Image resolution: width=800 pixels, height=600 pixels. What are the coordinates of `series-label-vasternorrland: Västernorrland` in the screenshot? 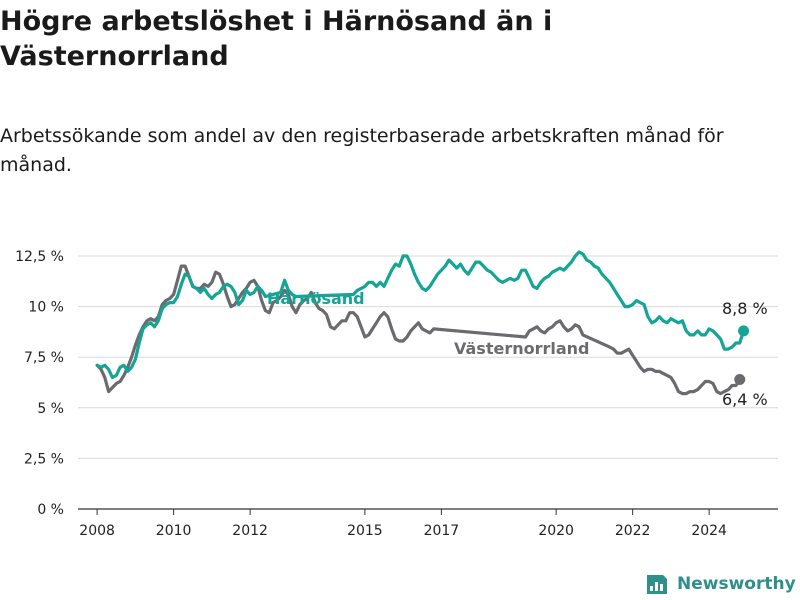 It's located at (522, 348).